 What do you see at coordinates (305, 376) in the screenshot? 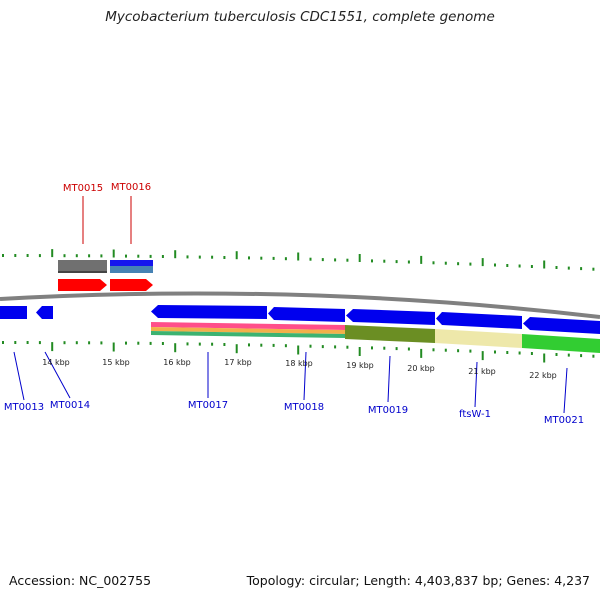
I see `leader-line-mt0018` at bounding box center [305, 376].